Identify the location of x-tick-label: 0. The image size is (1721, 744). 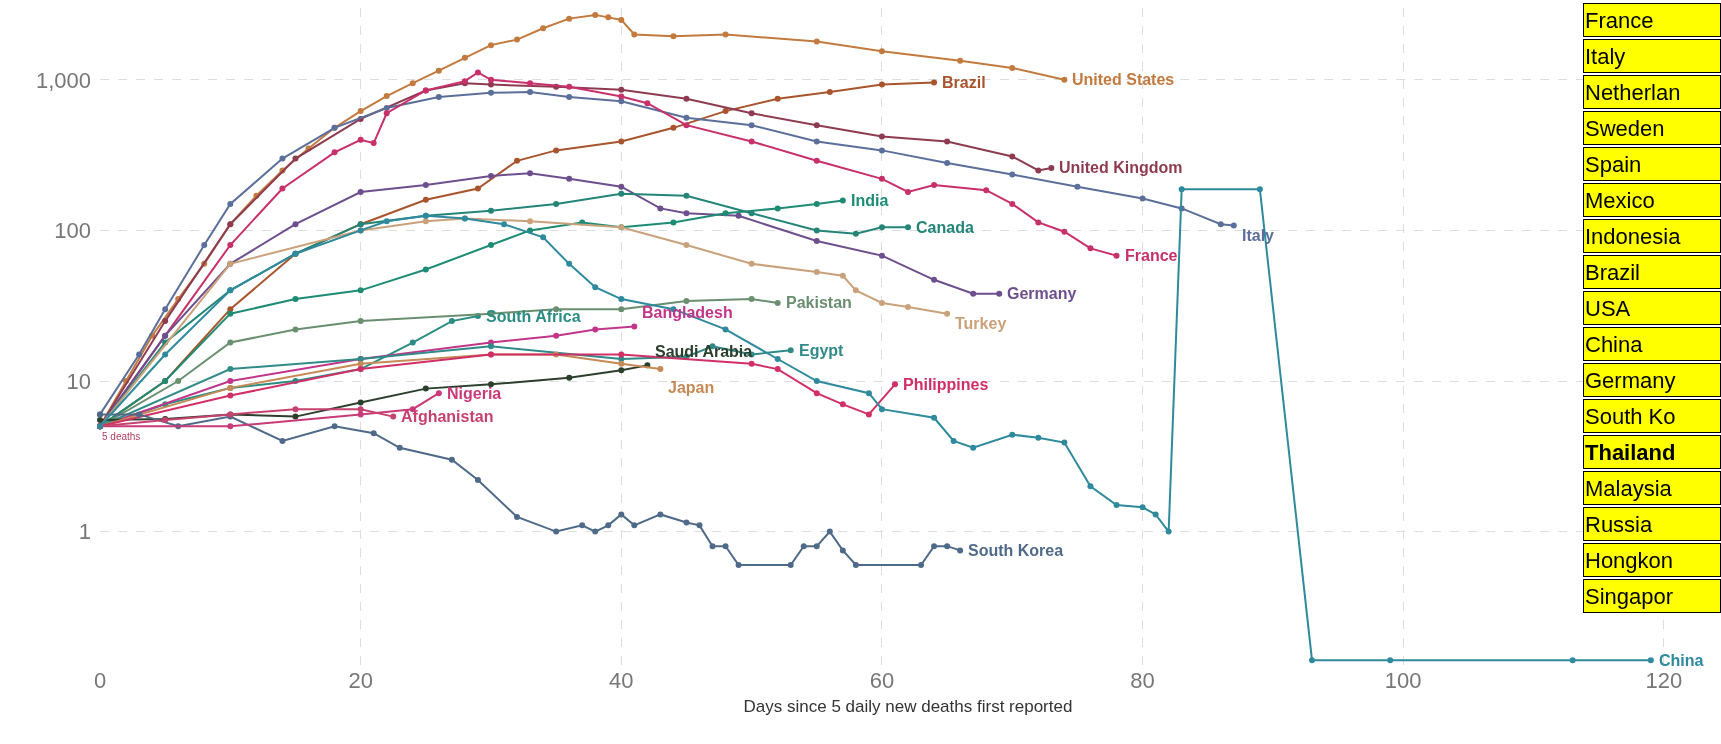
(100, 680).